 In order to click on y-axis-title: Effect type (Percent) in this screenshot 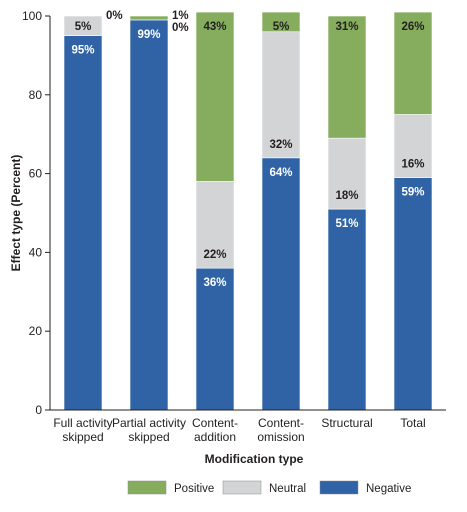, I will do `click(16, 213)`.